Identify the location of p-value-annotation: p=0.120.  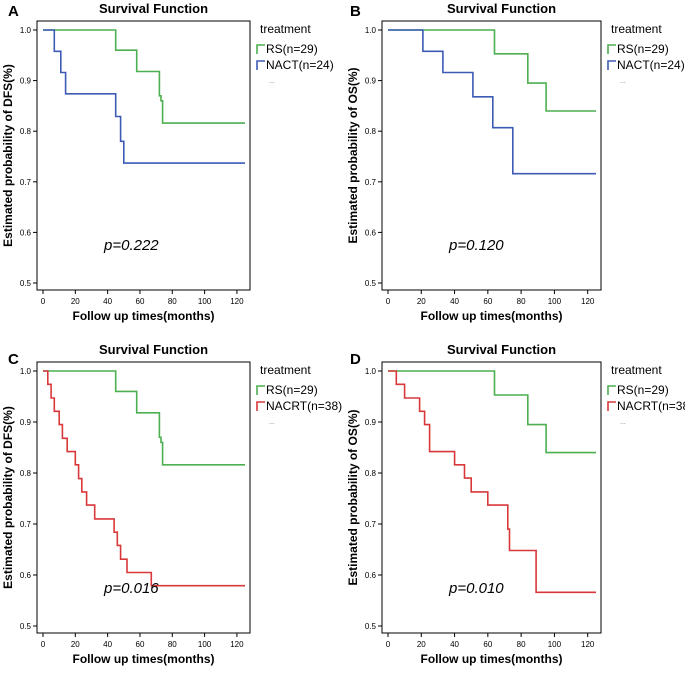
(476, 245).